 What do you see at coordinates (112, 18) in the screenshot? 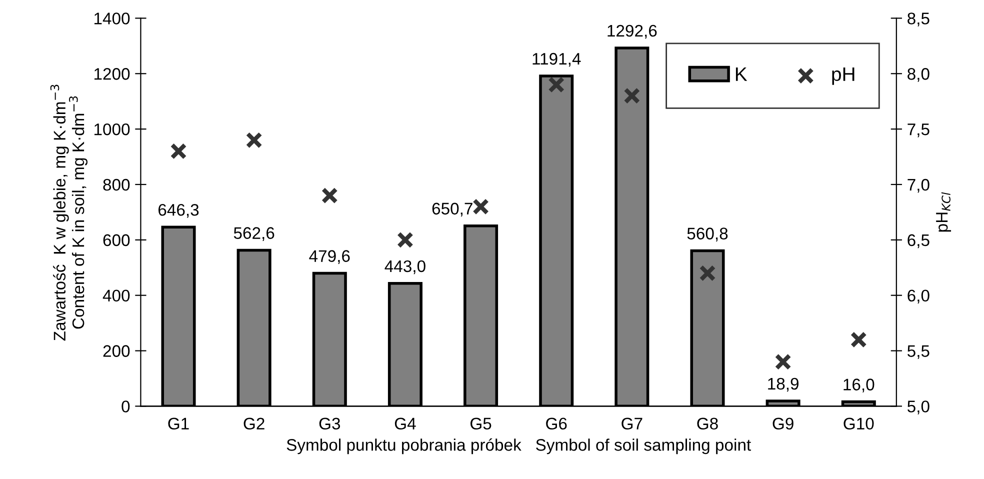
I see `y-tick-label: 1400` at bounding box center [112, 18].